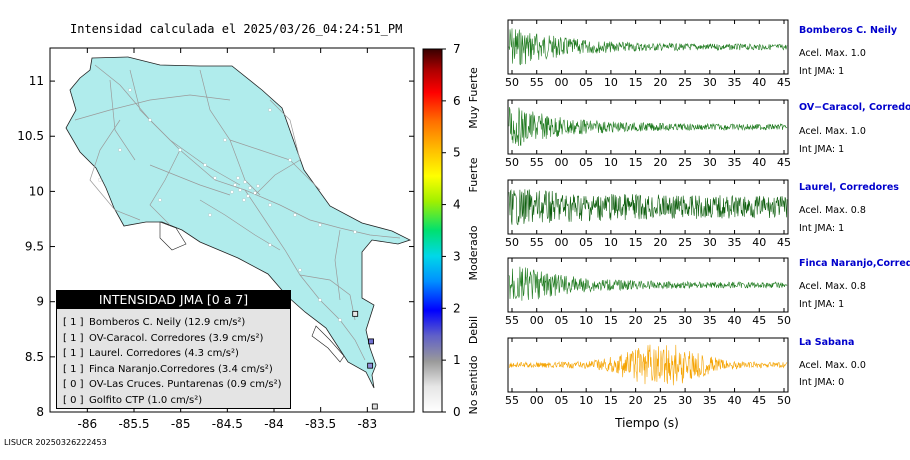  I want to click on colorbar-tick-label: 5, so click(457, 153).